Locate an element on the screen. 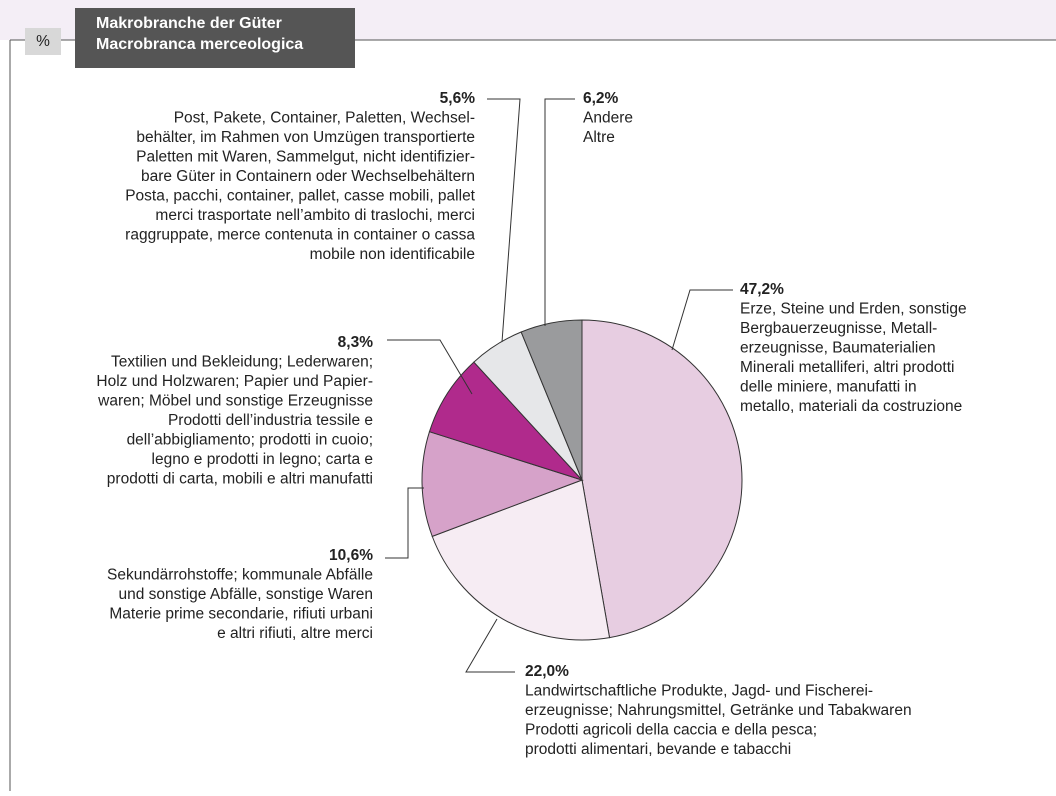 The image size is (1056, 796). slice-label: Andere is located at coordinates (608, 118).